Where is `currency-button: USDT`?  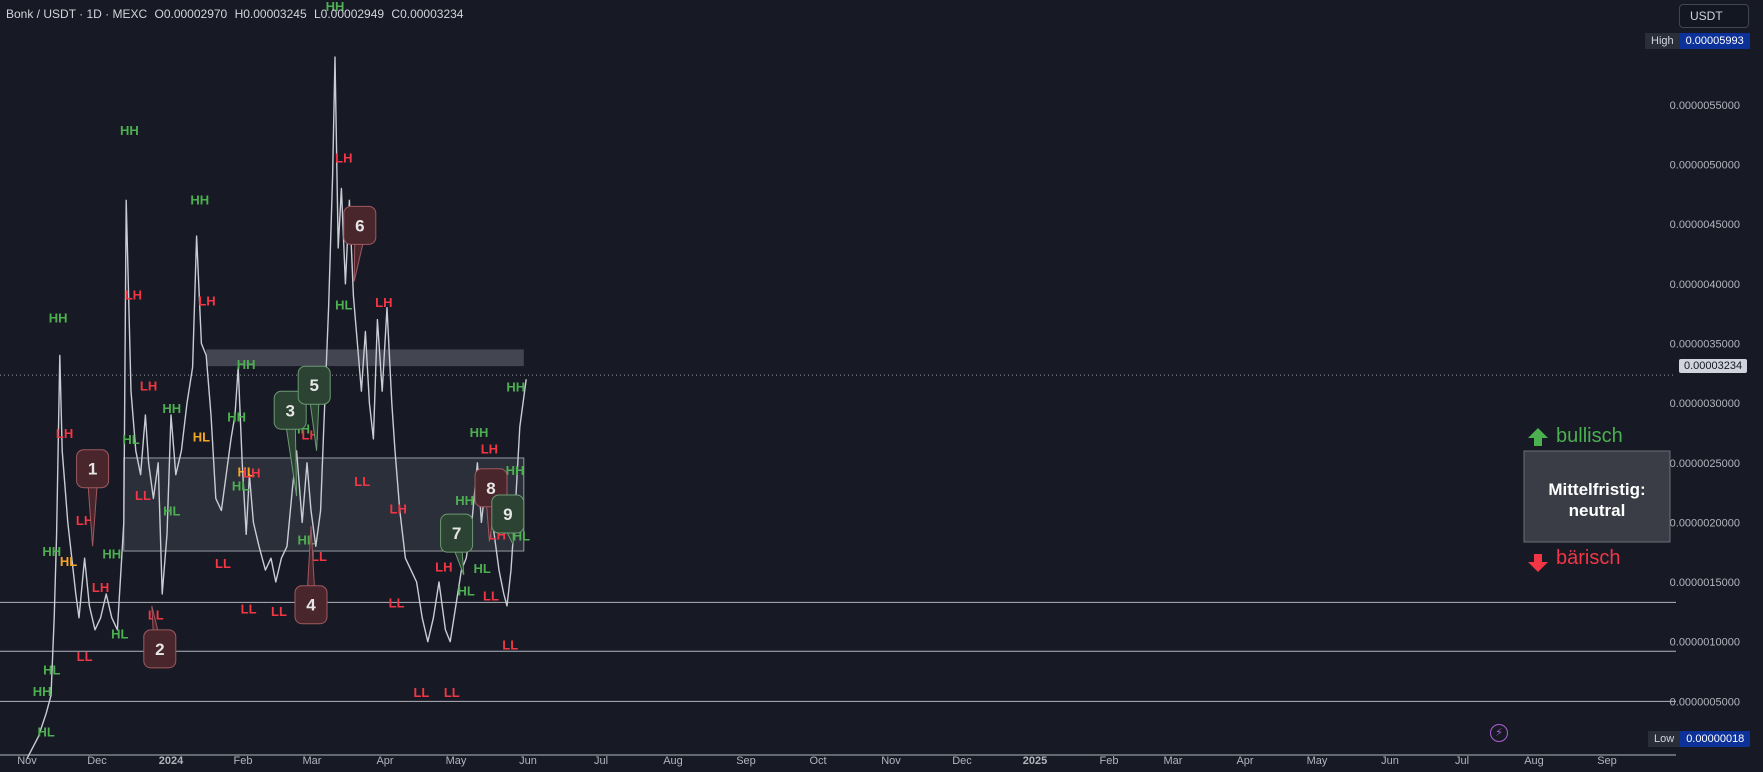
currency-button: USDT is located at coordinates (1714, 16).